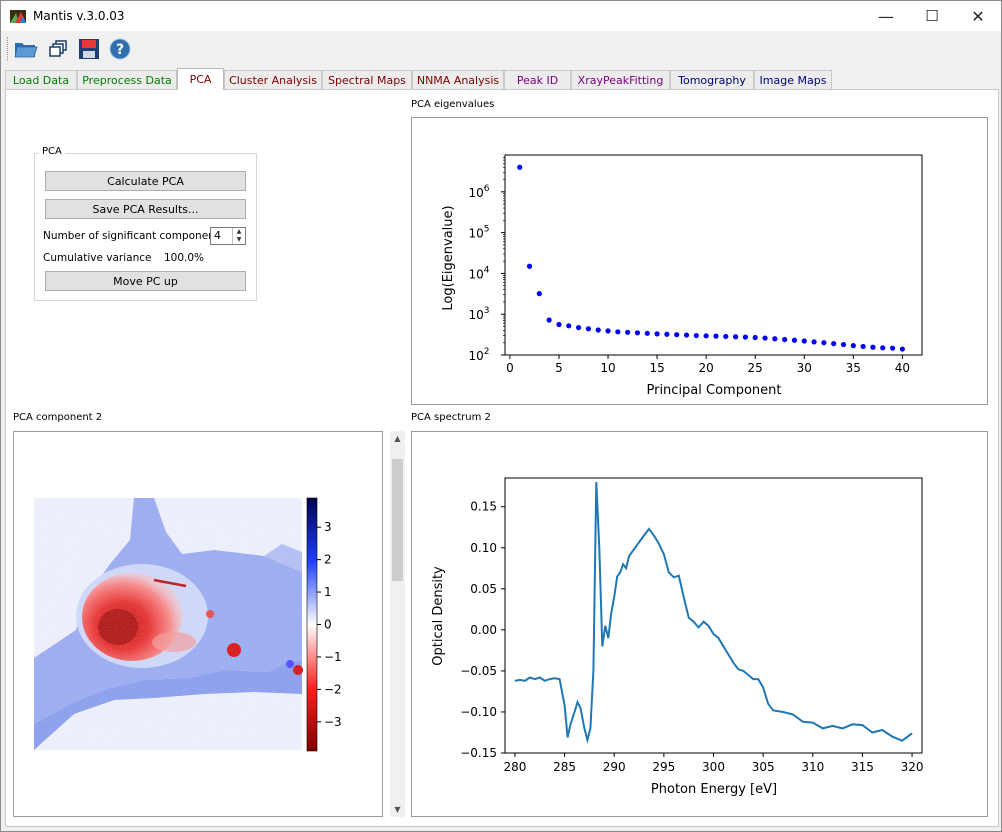 The height and width of the screenshot is (832, 1002). Describe the element at coordinates (97, 258) in the screenshot. I see `cumulative-variance-label: Cumulative variance` at that location.